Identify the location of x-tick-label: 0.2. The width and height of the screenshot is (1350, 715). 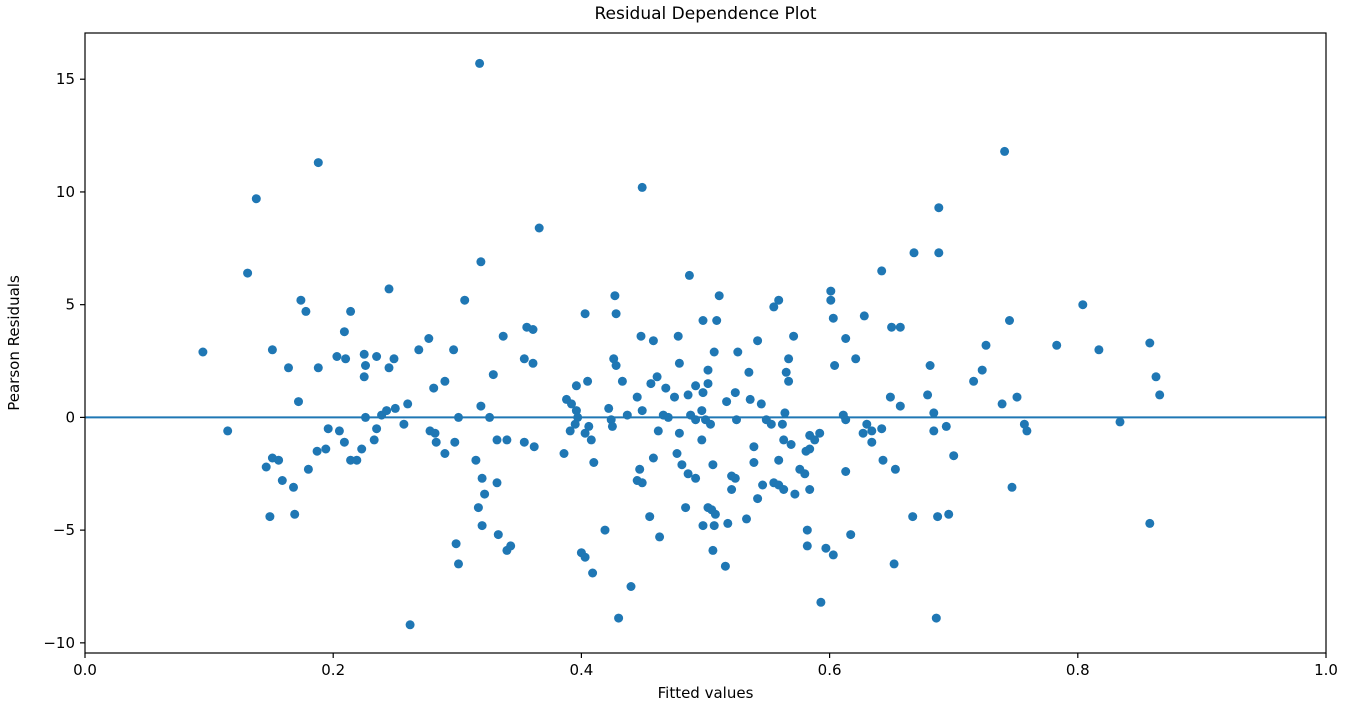
(333, 670).